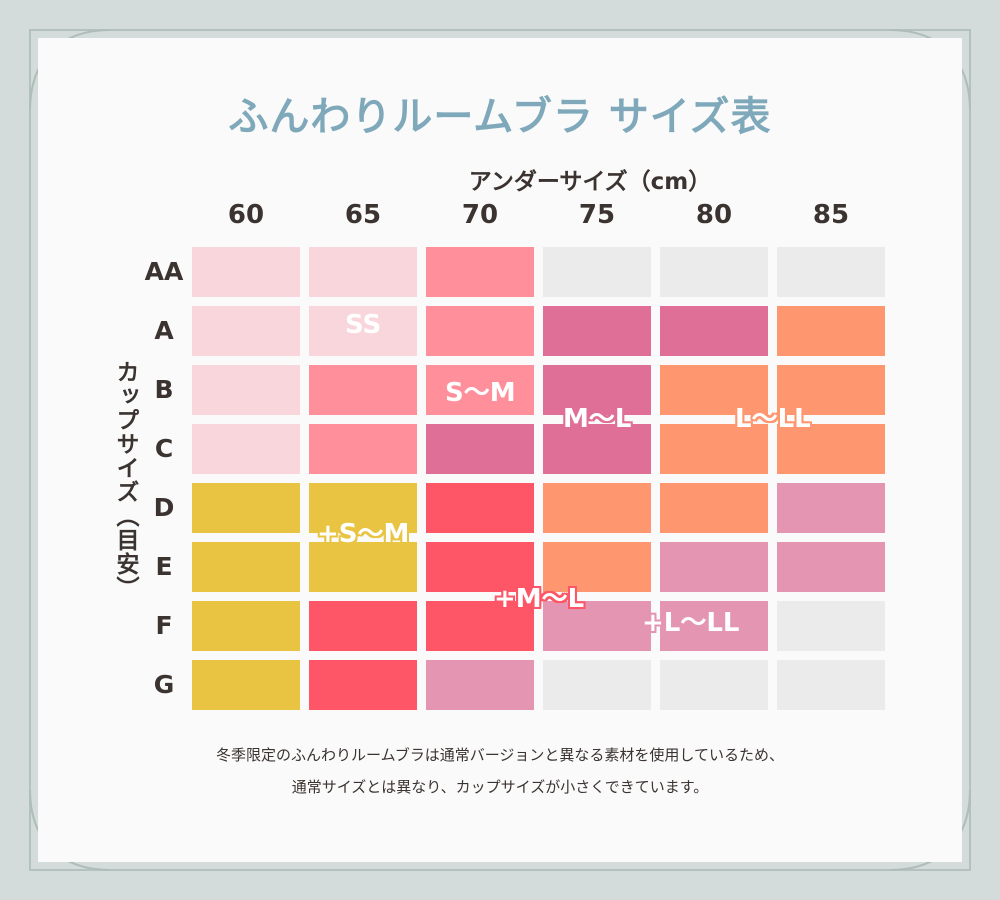 The width and height of the screenshot is (1000, 900). I want to click on y-axis-title: カップサイズ（目安）, so click(125, 480).